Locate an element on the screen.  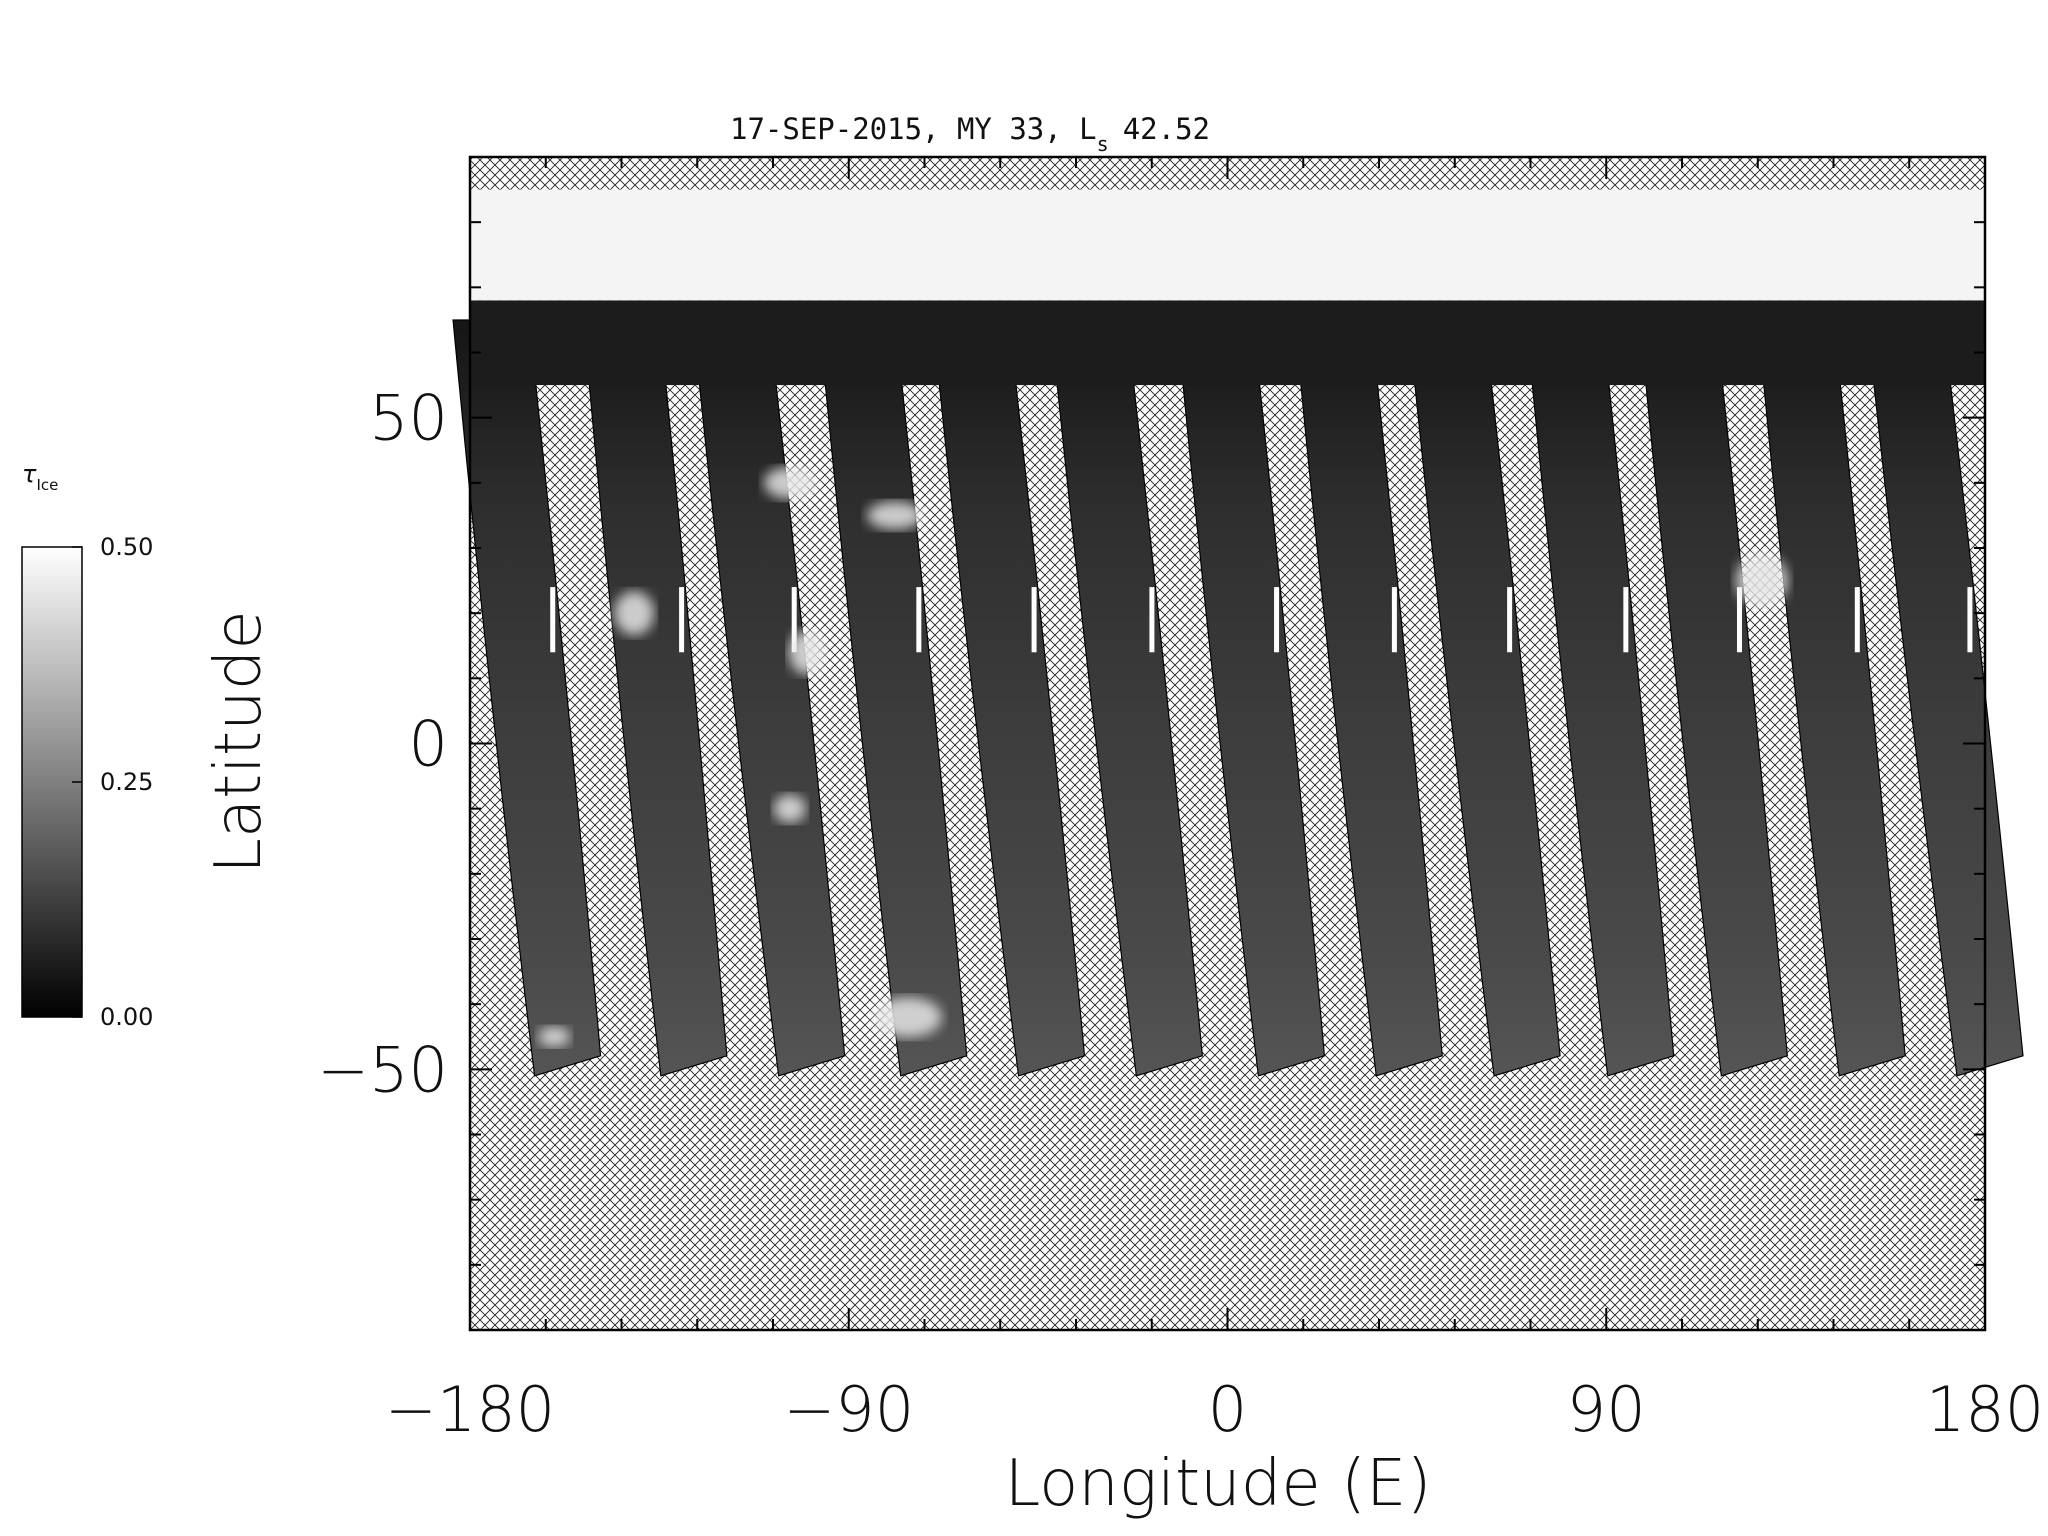
north-dark-band is located at coordinates (1227, 343).